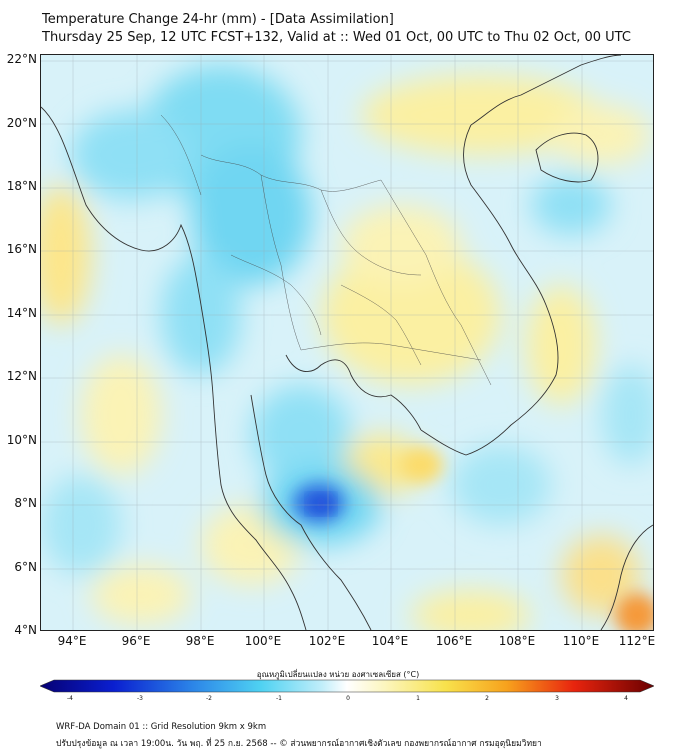 This screenshot has height=756, width=676. What do you see at coordinates (70, 698) in the screenshot?
I see `colorbar-tick: -4` at bounding box center [70, 698].